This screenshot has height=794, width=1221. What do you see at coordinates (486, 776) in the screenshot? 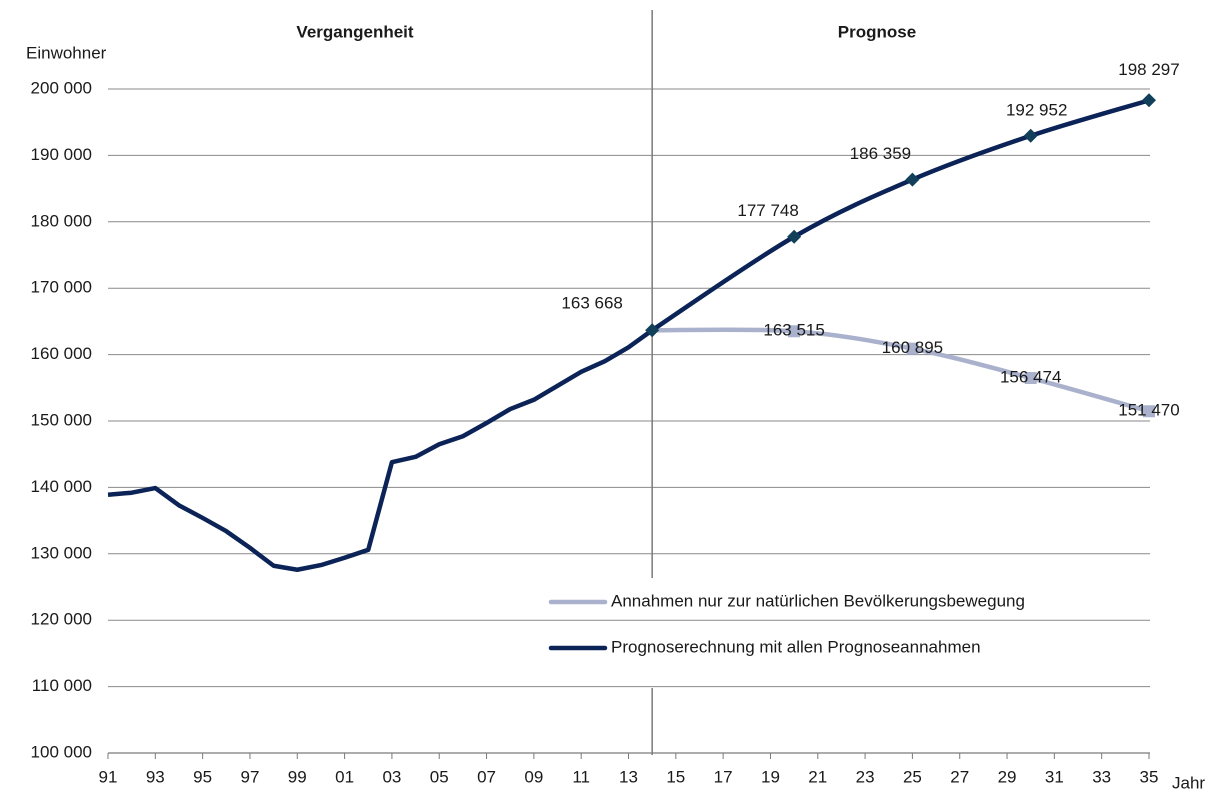
I see `x-tick-label: 07` at bounding box center [486, 776].